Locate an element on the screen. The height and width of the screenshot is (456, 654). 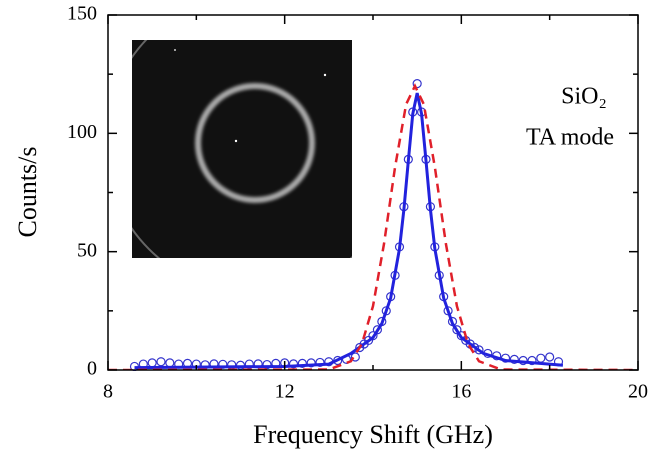
y-tick-label: 100 is located at coordinates (82, 132).